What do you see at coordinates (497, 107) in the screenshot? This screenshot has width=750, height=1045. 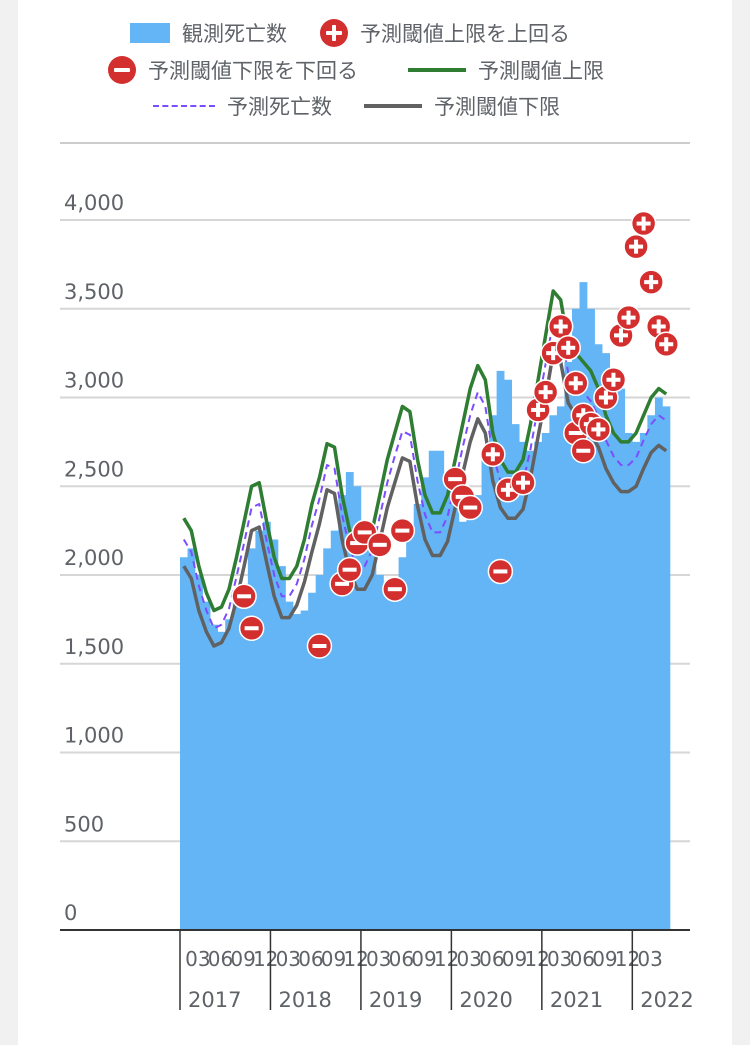 I see `legend-lower-label: 予測閾値下限` at bounding box center [497, 107].